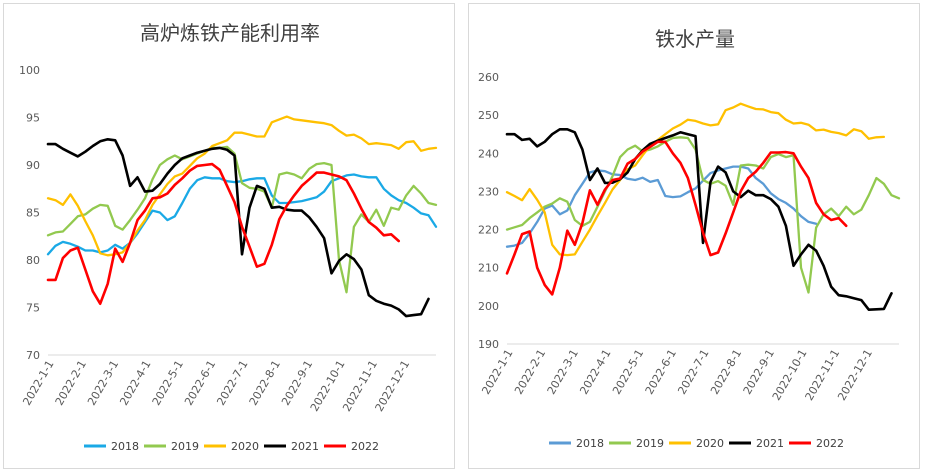 The image size is (925, 475). What do you see at coordinates (488, 77) in the screenshot?
I see `y-tick-label: 260` at bounding box center [488, 77].